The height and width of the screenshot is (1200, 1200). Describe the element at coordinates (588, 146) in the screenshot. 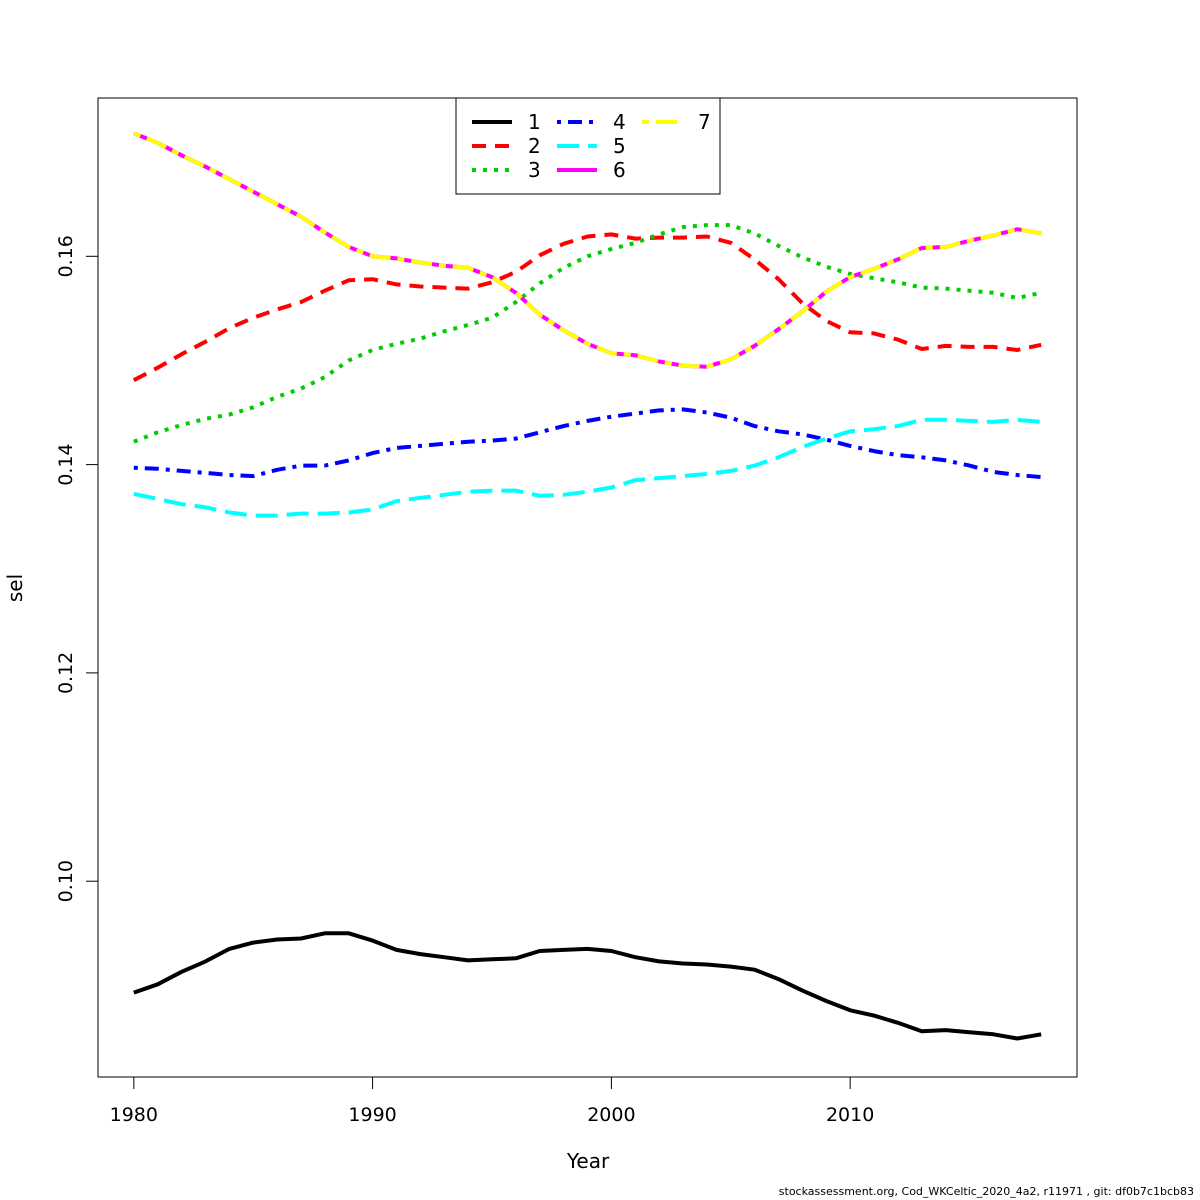

I see `legend: 123 456 7` at that location.